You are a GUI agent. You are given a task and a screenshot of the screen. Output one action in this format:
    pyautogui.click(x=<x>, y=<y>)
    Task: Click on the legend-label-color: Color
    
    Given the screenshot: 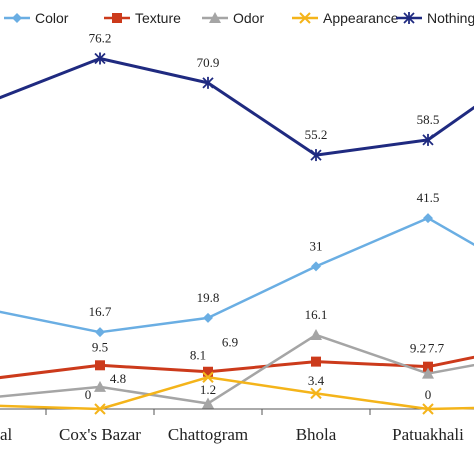 What is the action you would take?
    pyautogui.click(x=52, y=18)
    